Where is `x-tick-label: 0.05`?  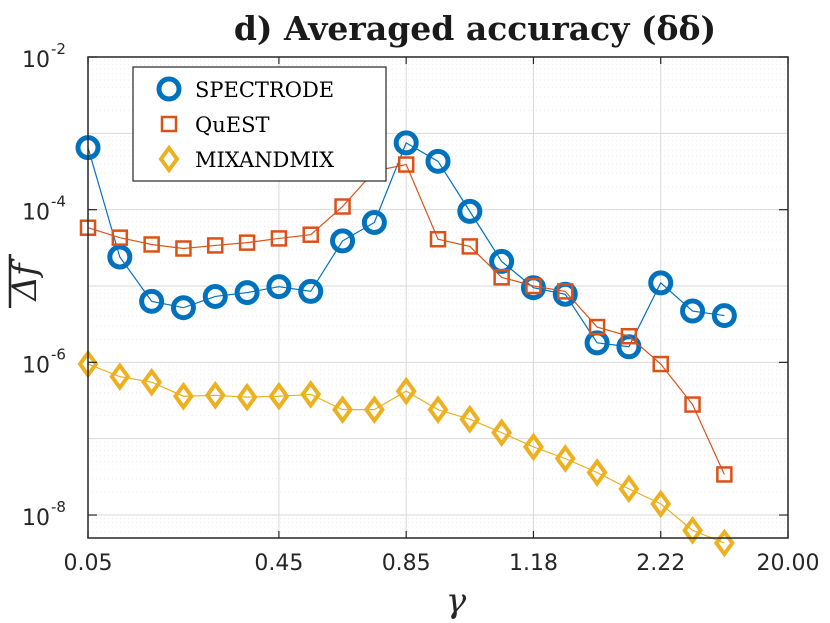
x-tick-label: 0.05 is located at coordinates (88, 563).